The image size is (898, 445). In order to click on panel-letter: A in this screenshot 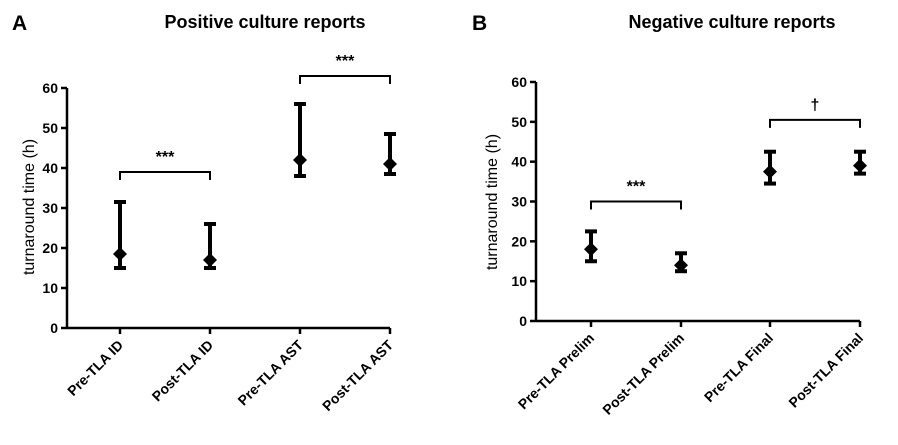, I will do `click(19, 23)`.